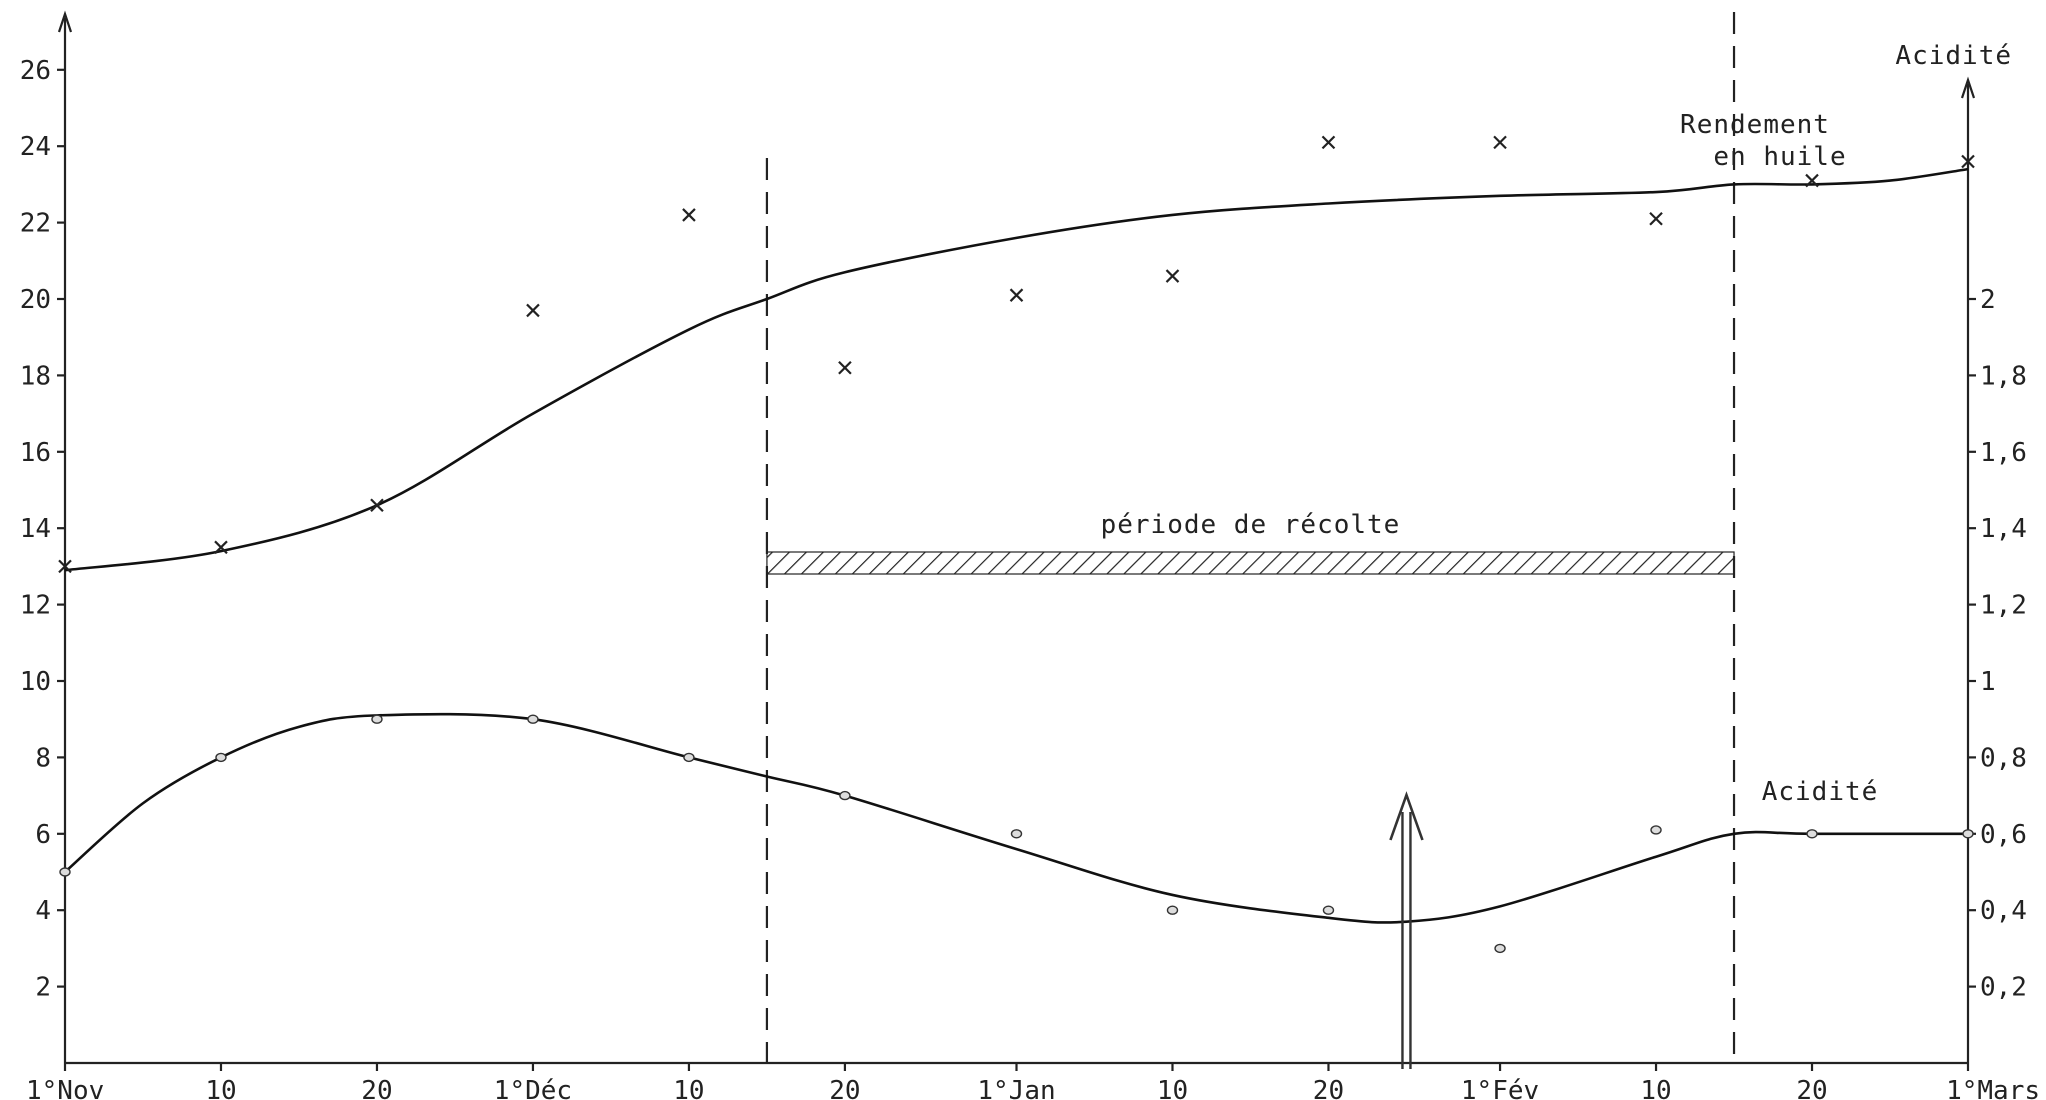 This screenshot has height=1100, width=2046. Describe the element at coordinates (1988, 682) in the screenshot. I see `right-tick-label: 1` at that location.